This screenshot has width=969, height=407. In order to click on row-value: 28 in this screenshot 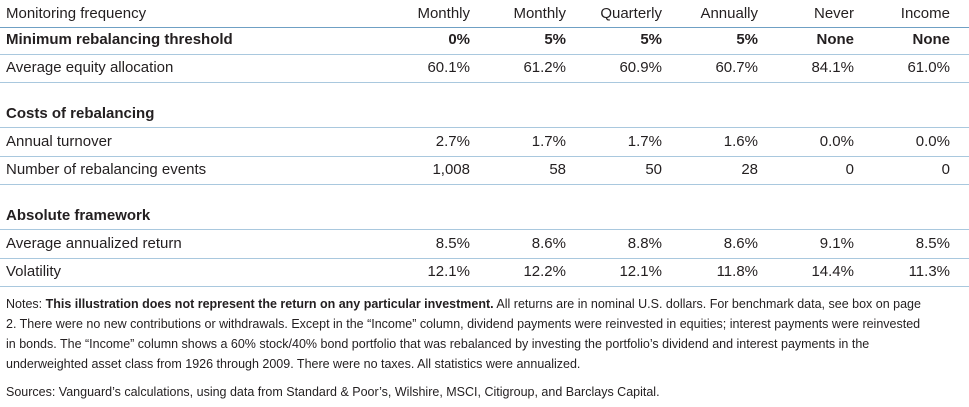, I will do `click(749, 169)`.